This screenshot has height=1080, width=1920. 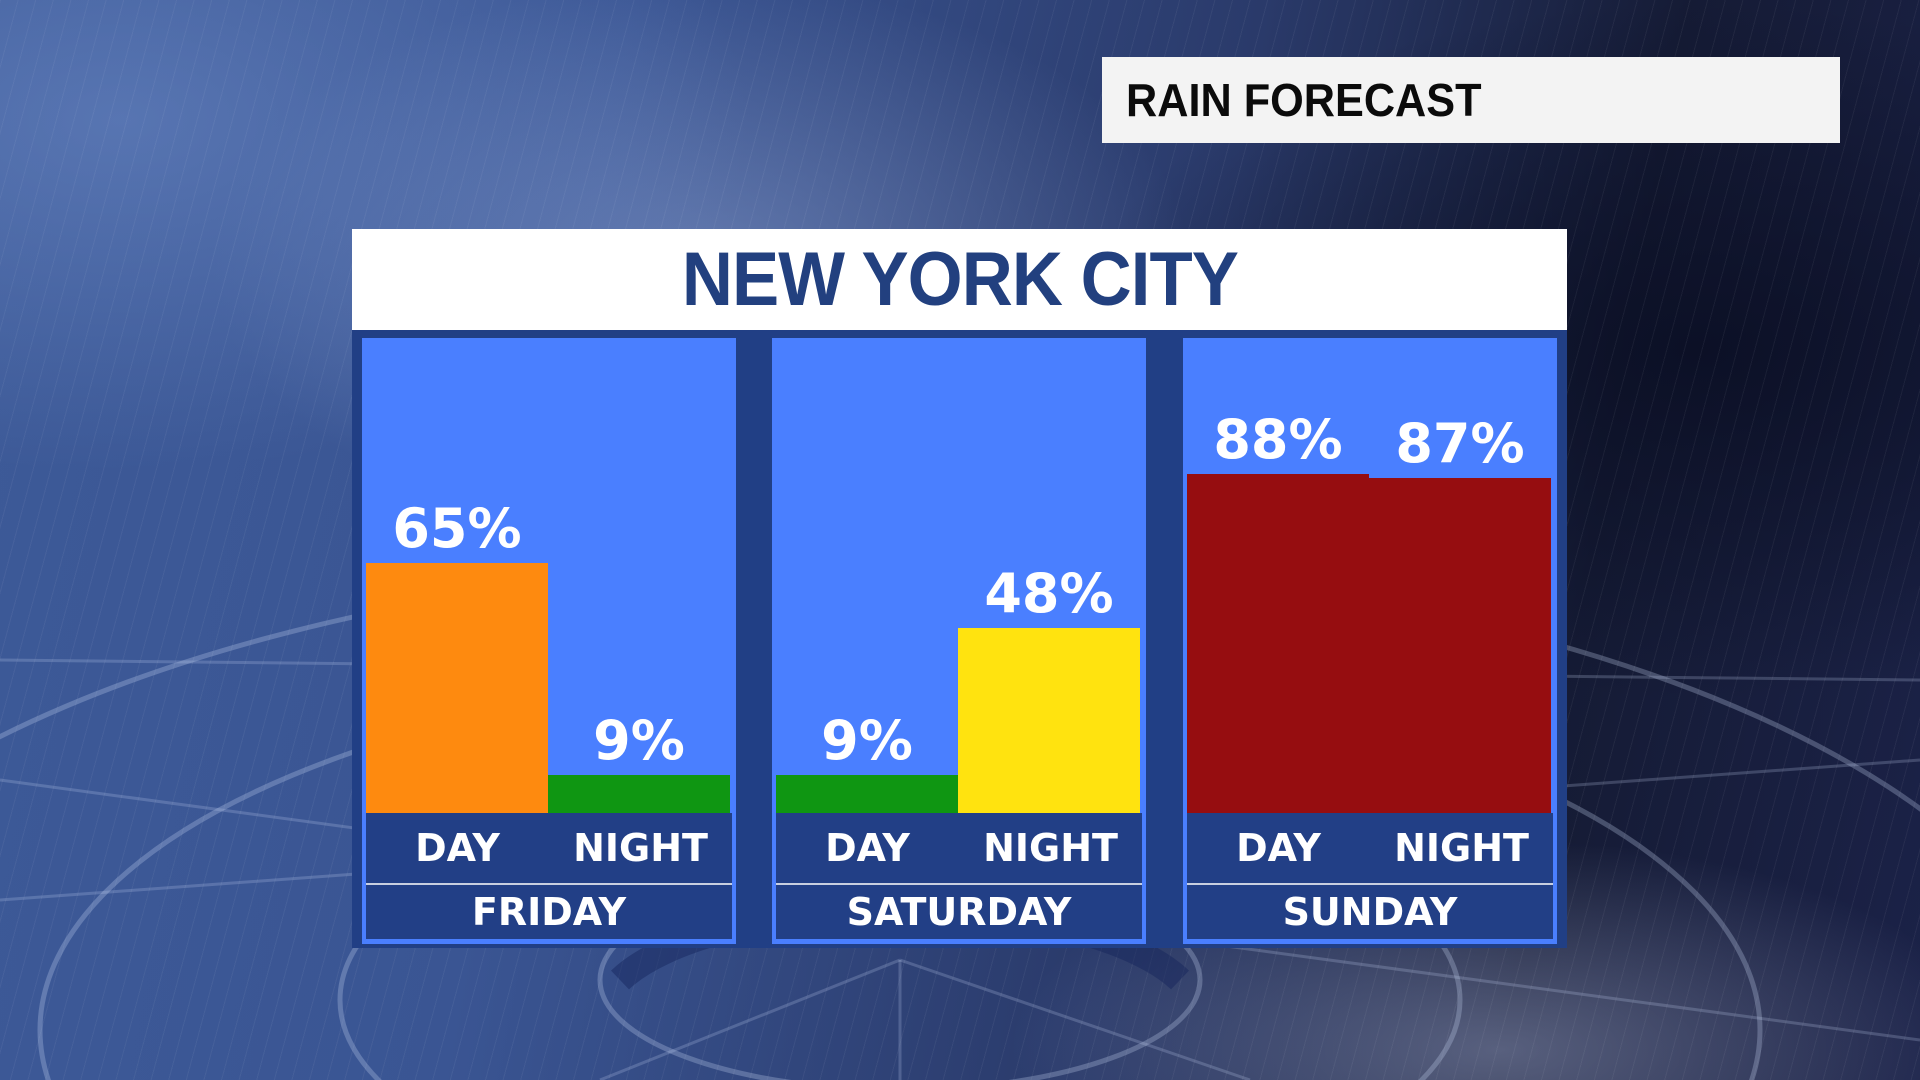 I want to click on label-band-sunday: DAY NIGHT SUNDAY, so click(x=1370, y=876).